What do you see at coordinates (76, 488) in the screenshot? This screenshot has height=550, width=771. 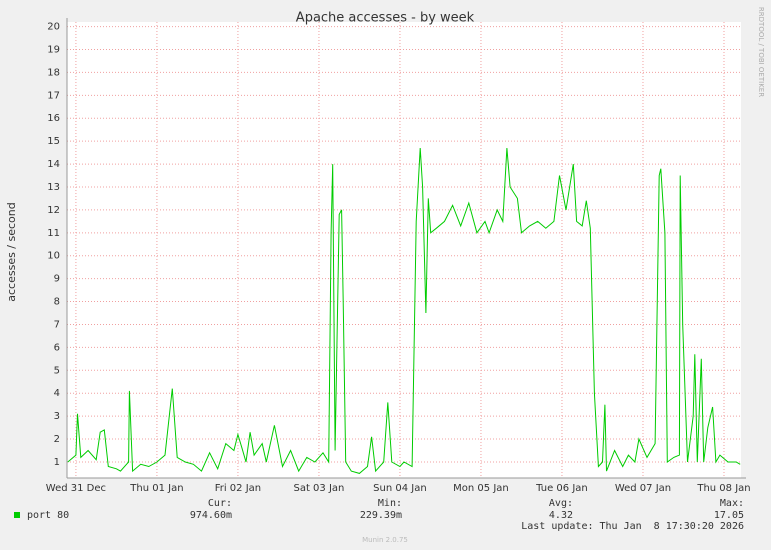 I see `x-tick-label: Wed 31 Dec` at bounding box center [76, 488].